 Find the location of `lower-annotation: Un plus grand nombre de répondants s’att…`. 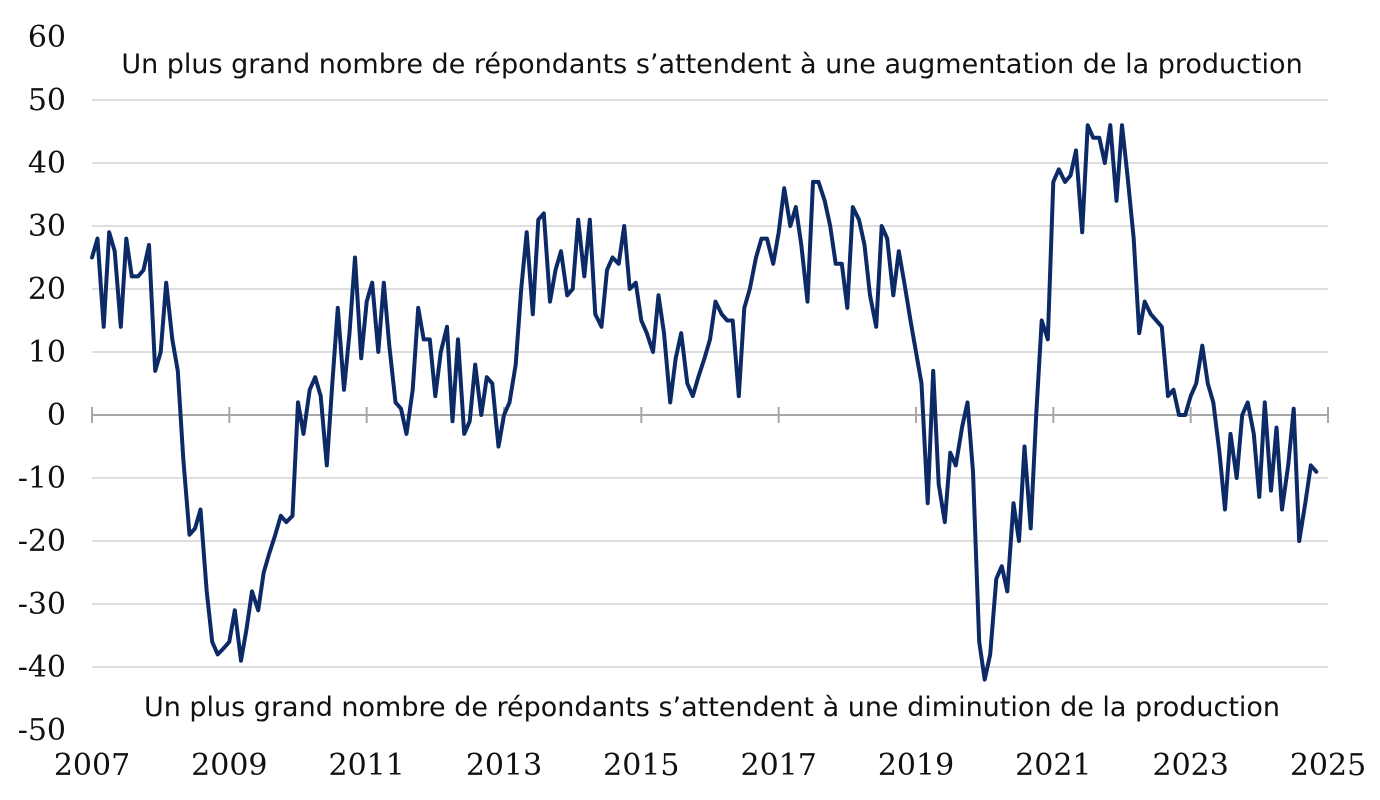

lower-annotation: Un plus grand nombre de répondants s’att… is located at coordinates (712, 707).